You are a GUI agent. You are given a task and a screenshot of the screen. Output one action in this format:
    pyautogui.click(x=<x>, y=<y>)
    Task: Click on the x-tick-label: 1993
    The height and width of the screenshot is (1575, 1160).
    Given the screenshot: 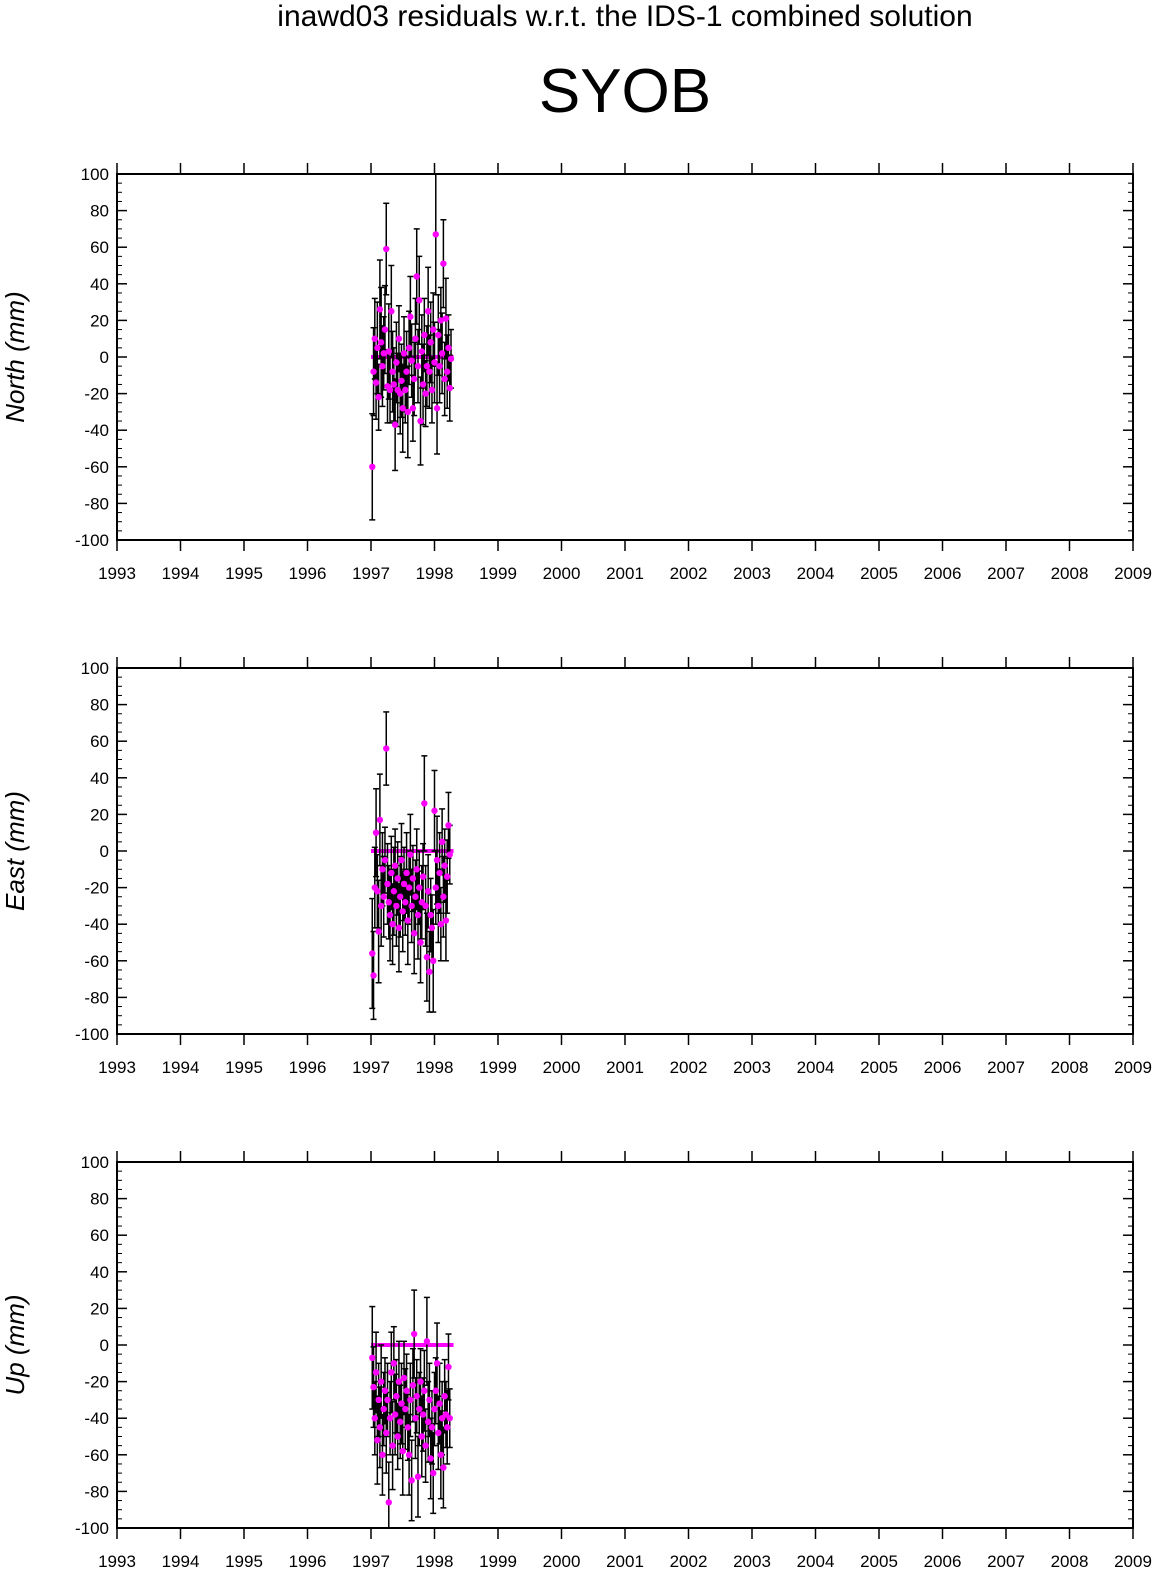 What is the action you would take?
    pyautogui.click(x=117, y=573)
    